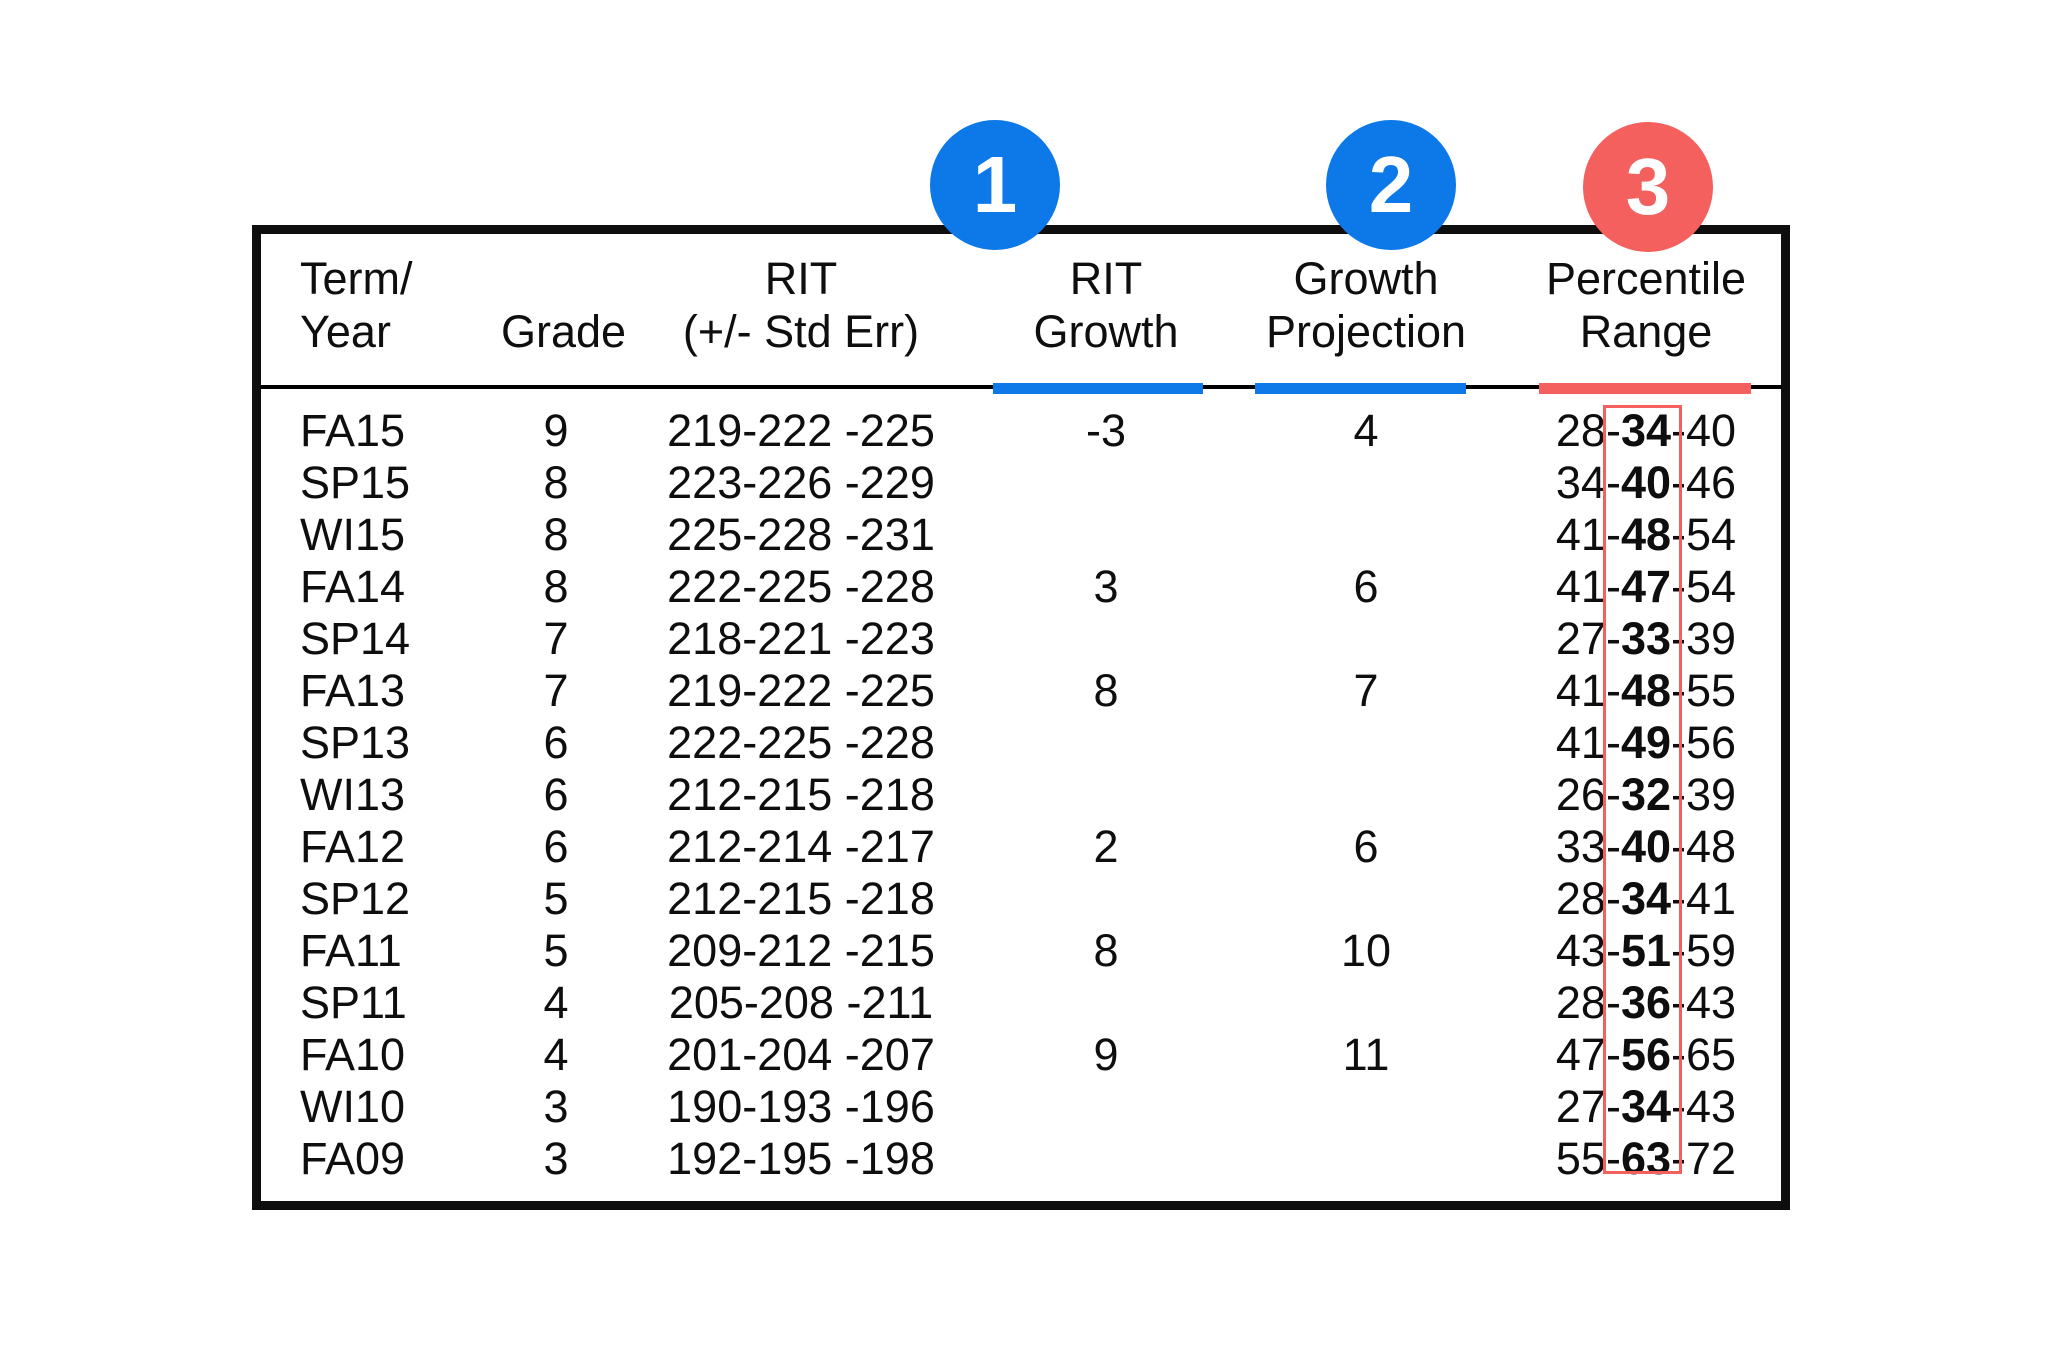 The height and width of the screenshot is (1366, 2048). I want to click on growth-projection-cell: 4, so click(1366, 430).